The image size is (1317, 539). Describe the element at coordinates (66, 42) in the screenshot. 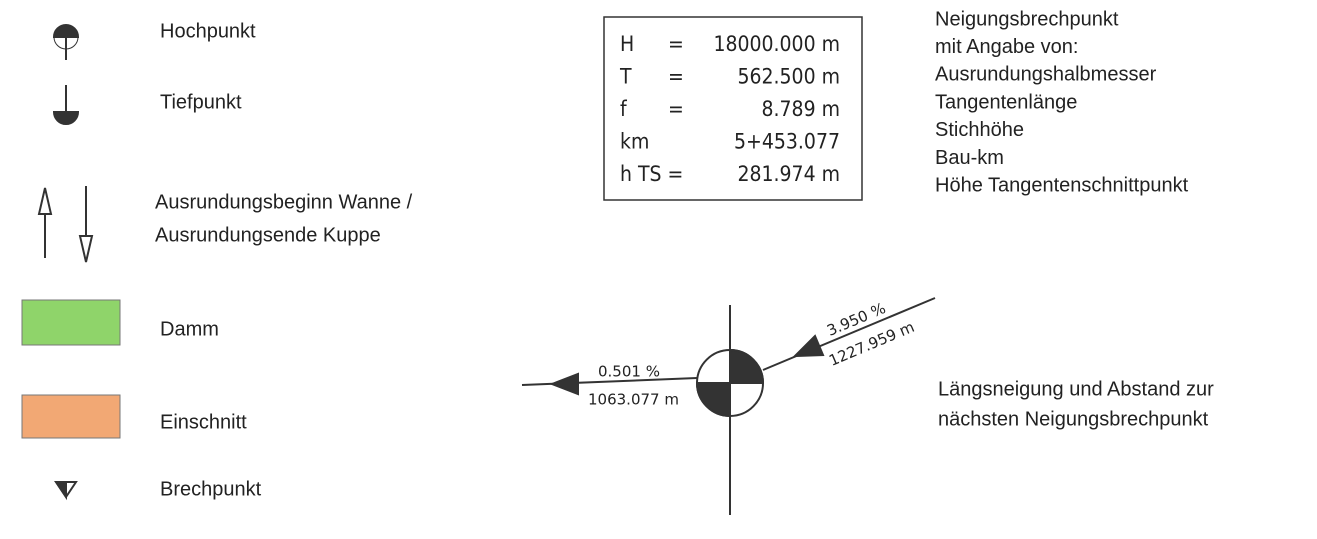

I see `hochpunkt-icon` at that location.